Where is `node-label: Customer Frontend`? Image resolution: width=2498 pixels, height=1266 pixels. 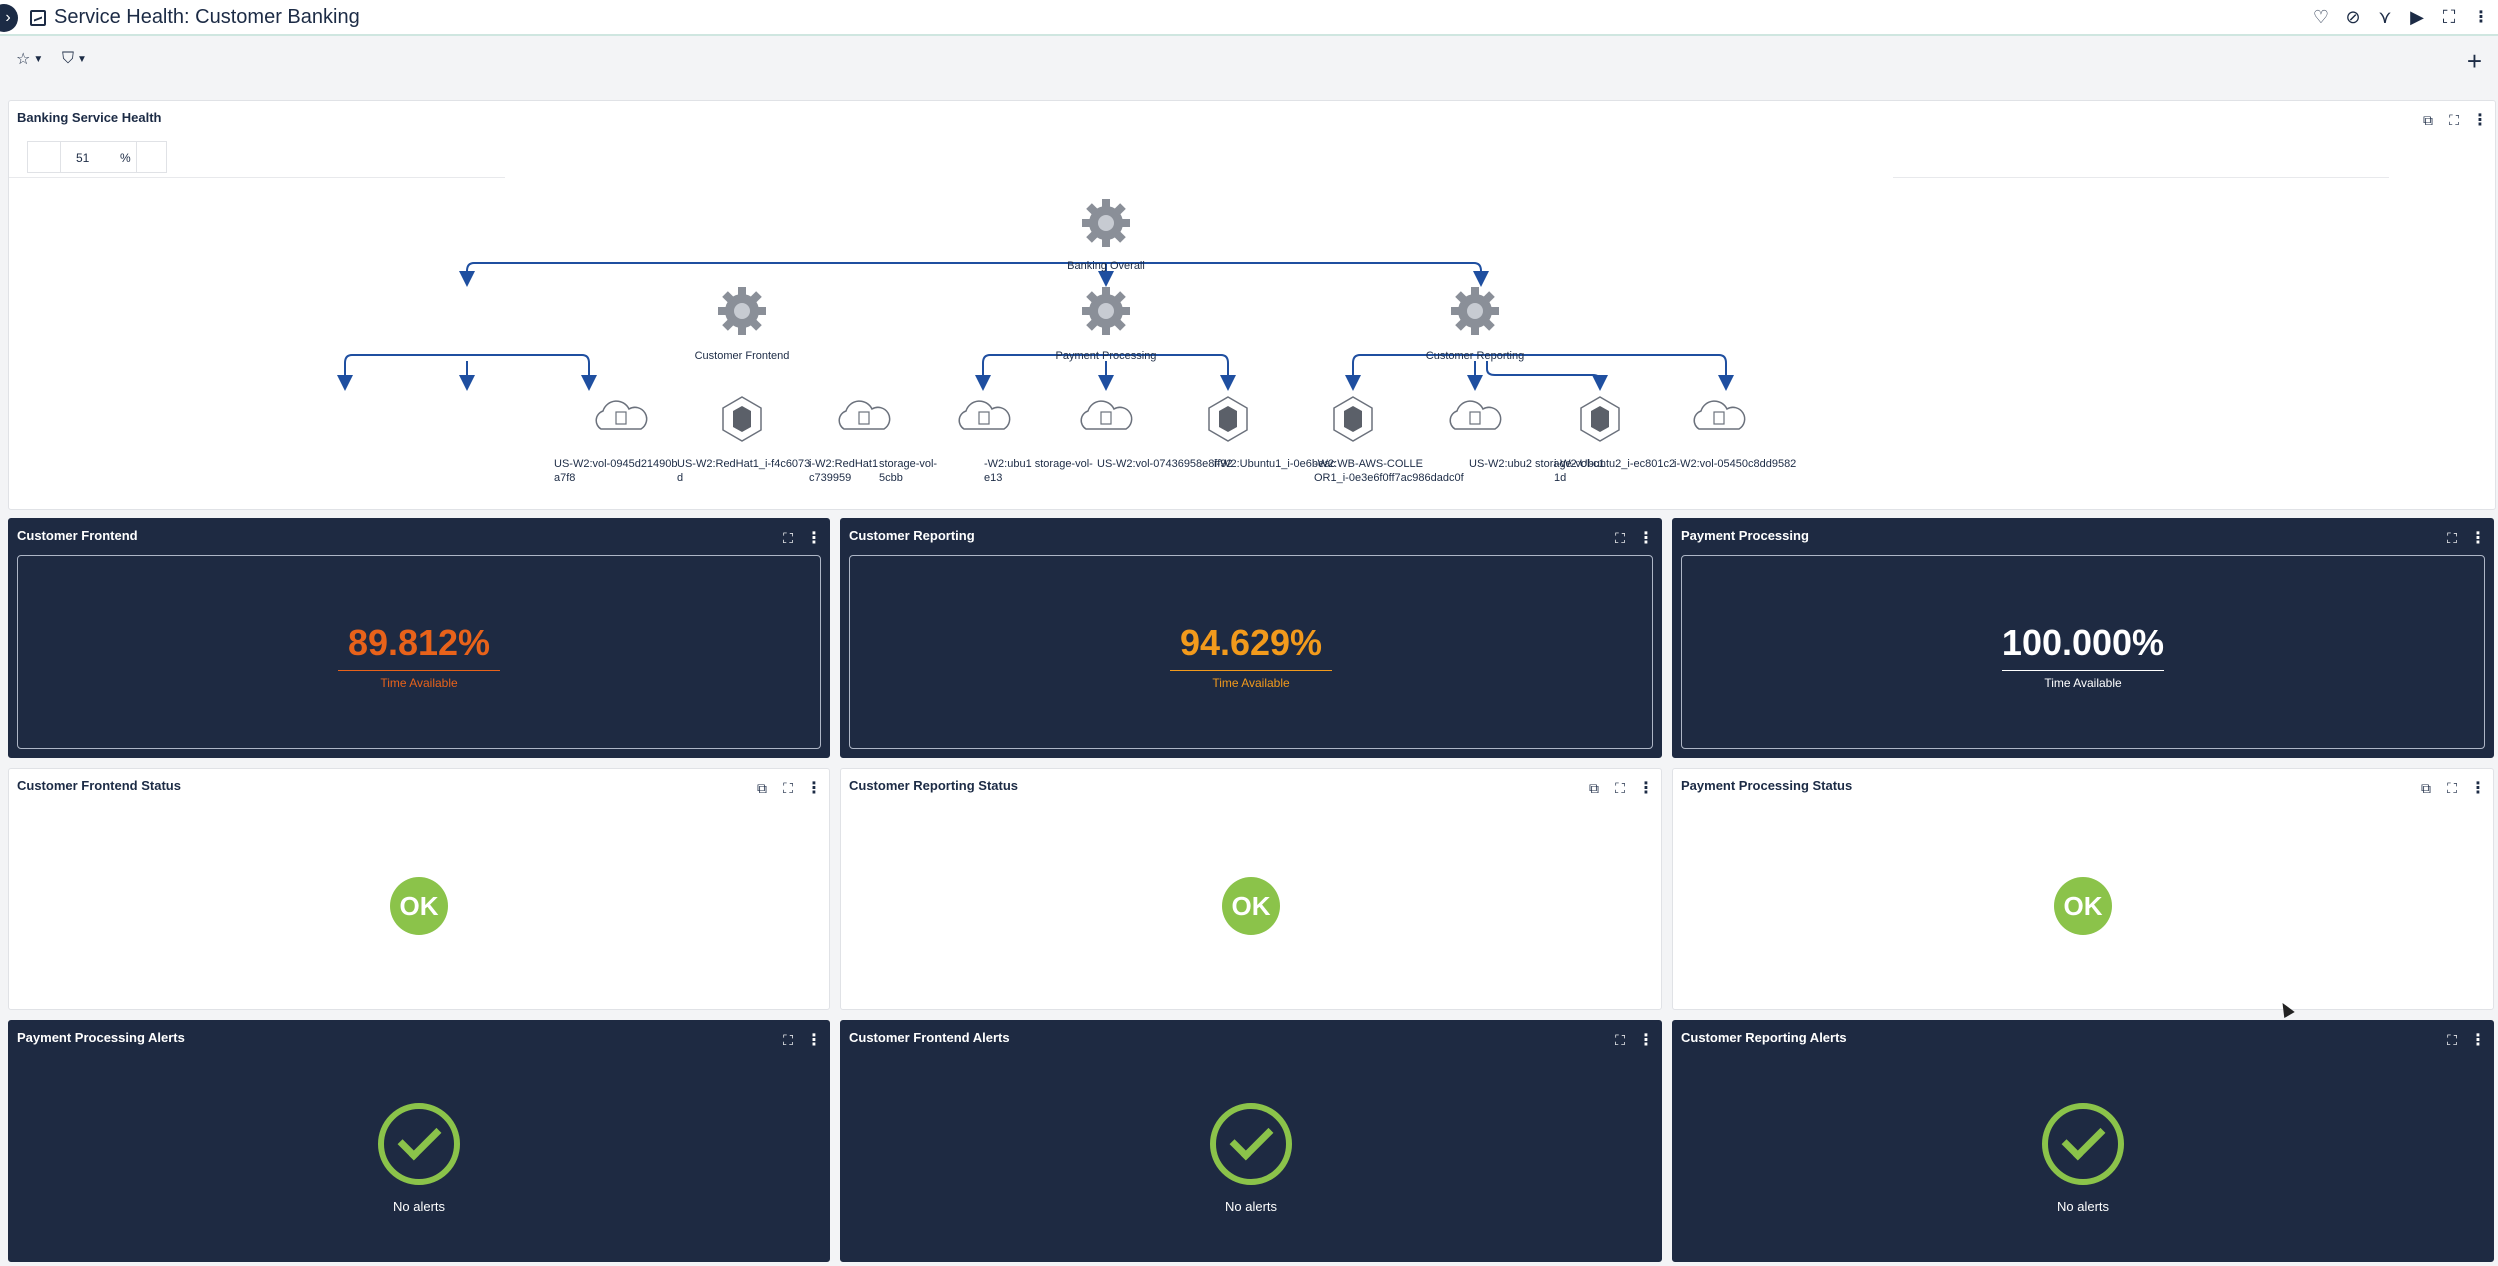 node-label: Customer Frontend is located at coordinates (742, 356).